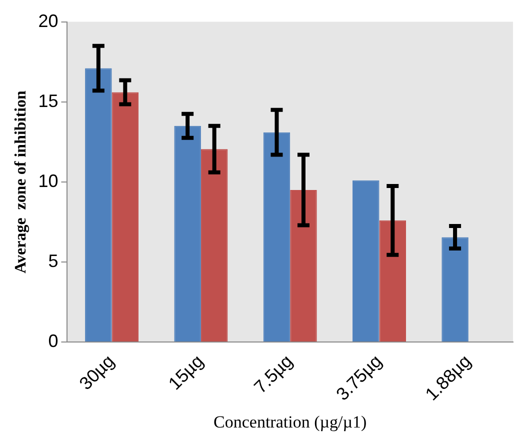 This screenshot has height=437, width=517. I want to click on y-tick-label: 0, so click(53, 341).